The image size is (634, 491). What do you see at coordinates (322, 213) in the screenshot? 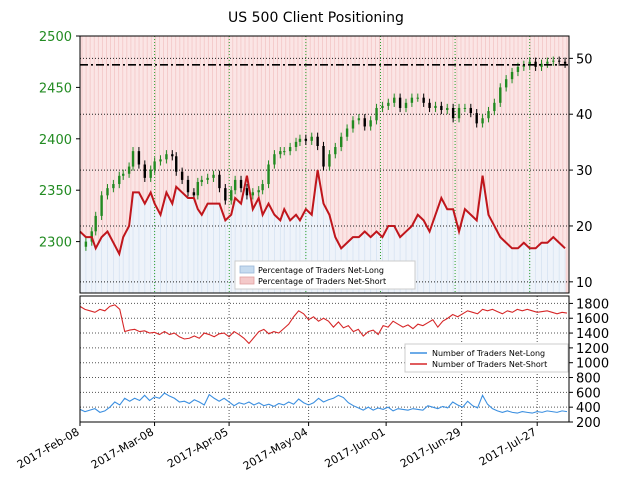
I see `net-long-percentage-line` at bounding box center [322, 213].